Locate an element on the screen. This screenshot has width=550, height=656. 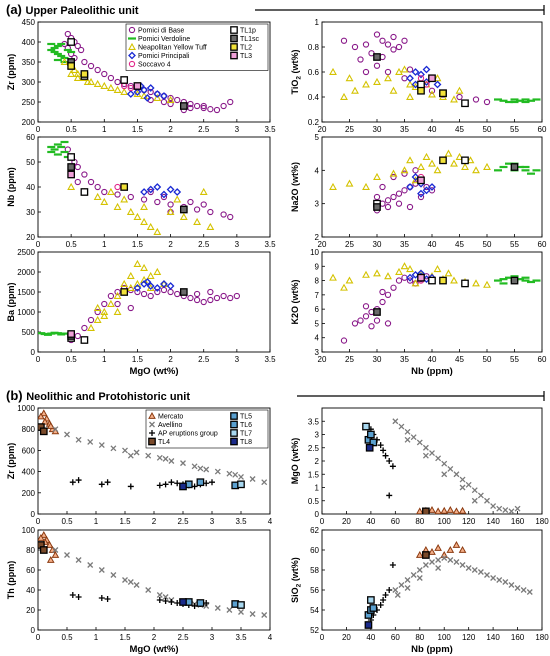
y-tick-label: 60 is located at coordinates (30, 137).